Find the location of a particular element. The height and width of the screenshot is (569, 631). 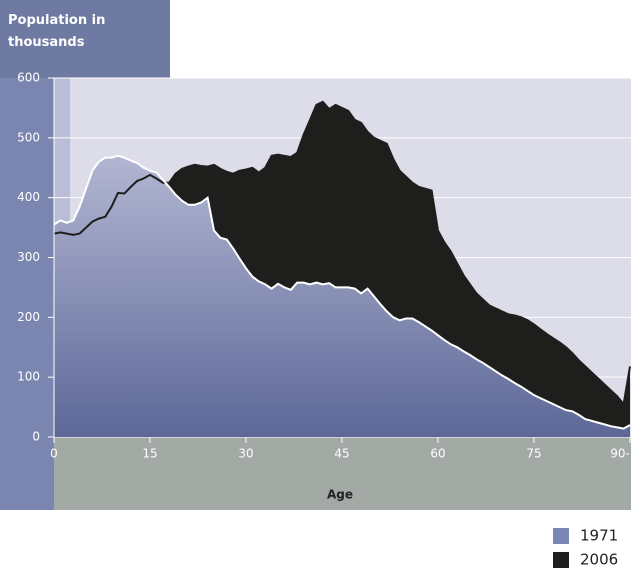

decor-band is located at coordinates (62, 153).